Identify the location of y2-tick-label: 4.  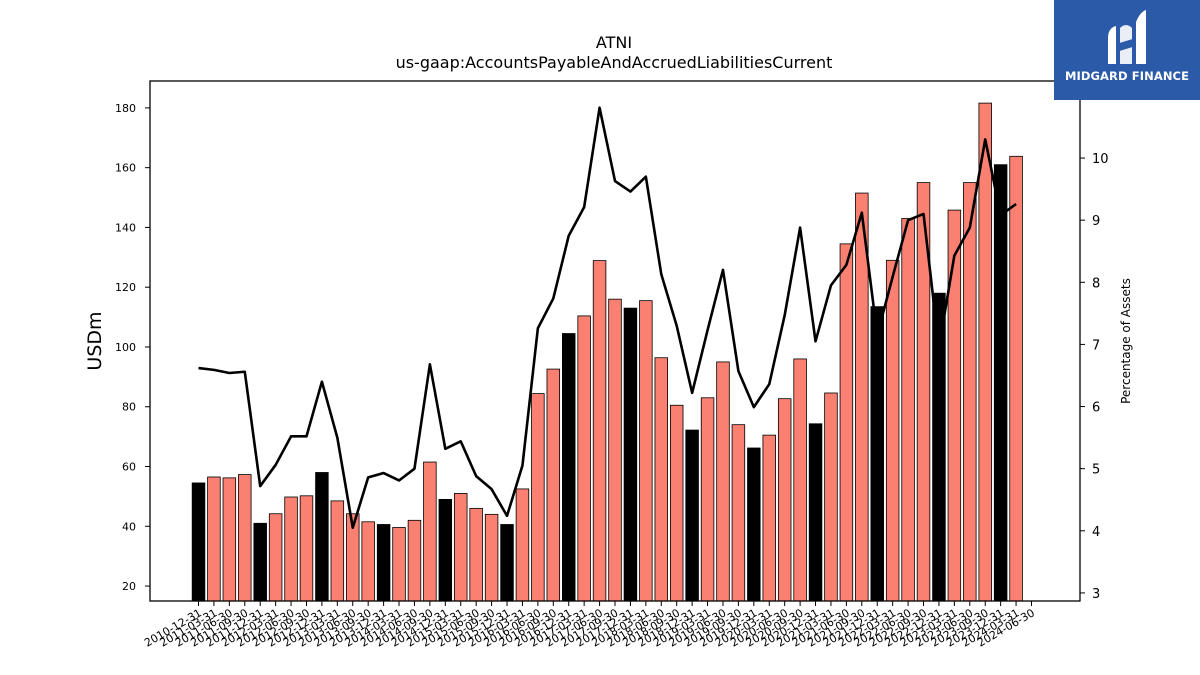
(1096, 532).